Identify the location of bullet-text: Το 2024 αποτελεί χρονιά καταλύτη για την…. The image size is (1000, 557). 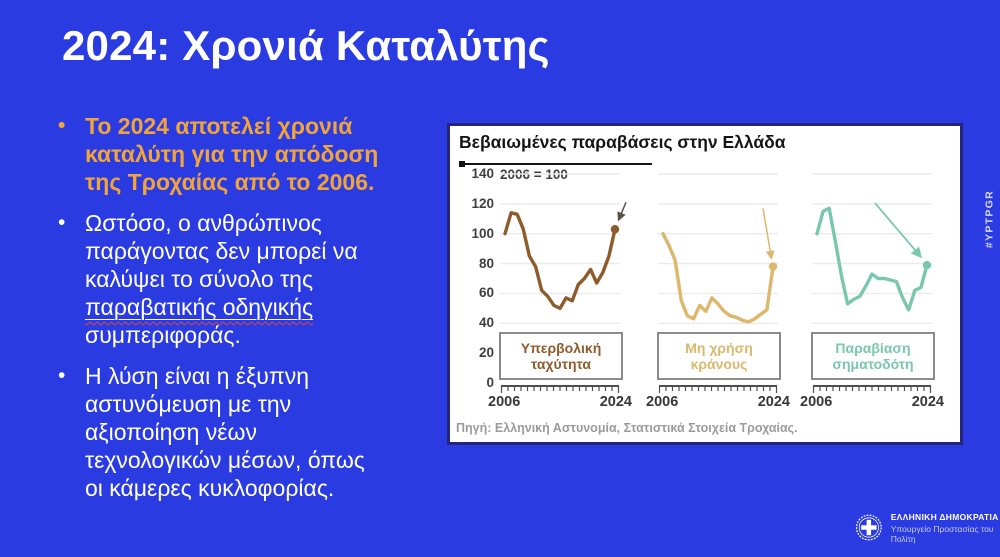
(232, 154).